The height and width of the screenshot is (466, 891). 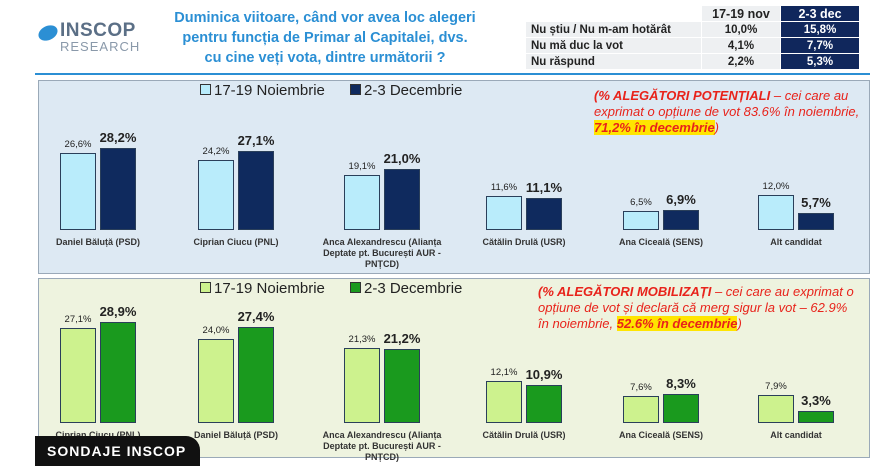 What do you see at coordinates (681, 383) in the screenshot?
I see `value-label: 8,3%` at bounding box center [681, 383].